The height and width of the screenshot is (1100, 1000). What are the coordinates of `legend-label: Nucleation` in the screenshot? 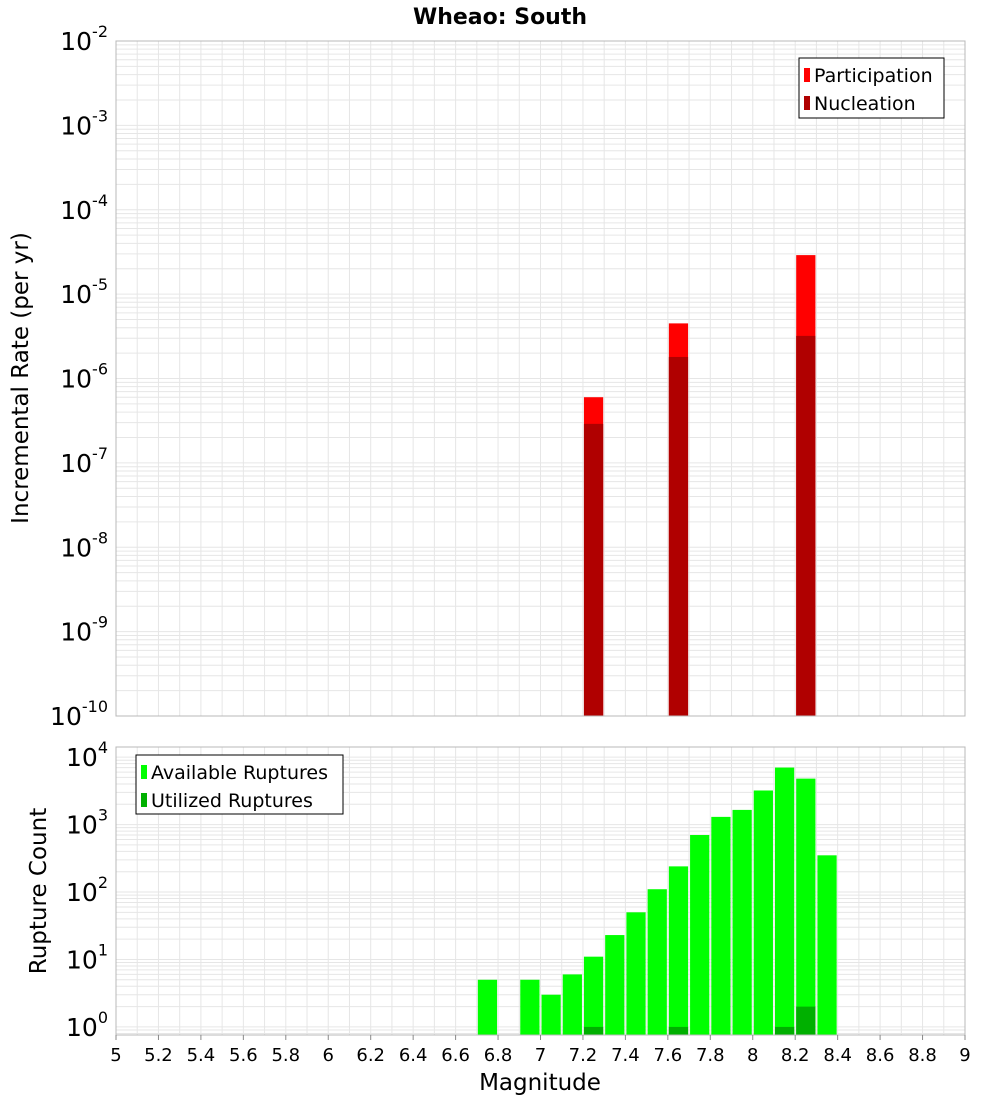 It's located at (865, 104).